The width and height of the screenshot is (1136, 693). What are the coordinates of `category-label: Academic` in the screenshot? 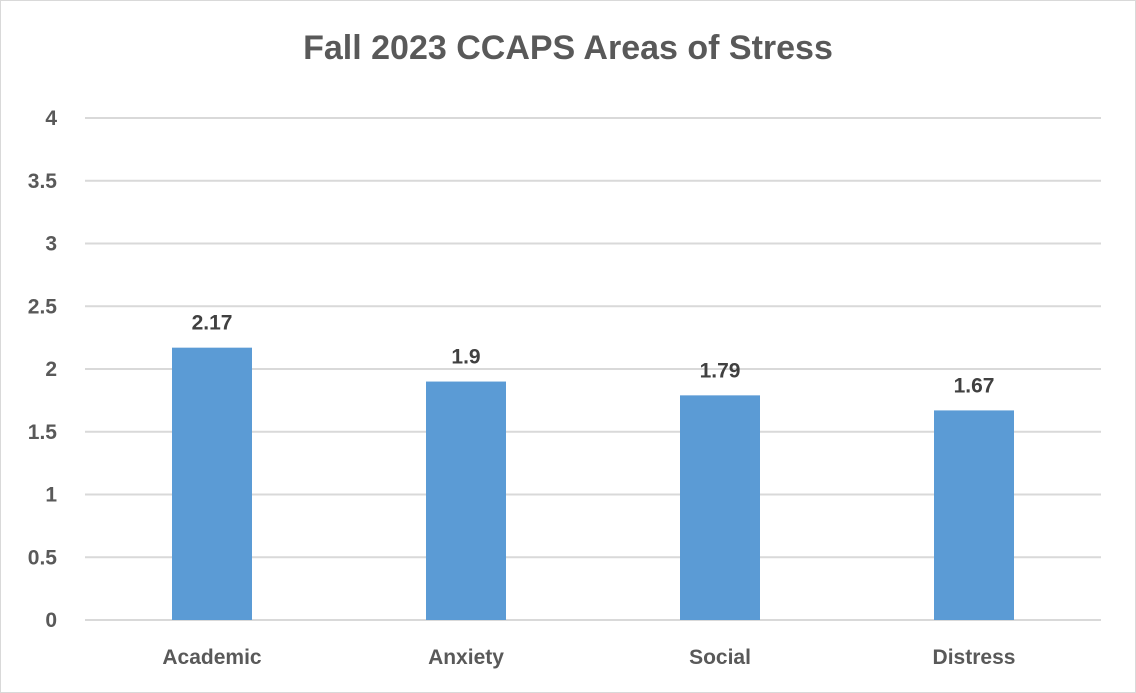 It's located at (212, 657).